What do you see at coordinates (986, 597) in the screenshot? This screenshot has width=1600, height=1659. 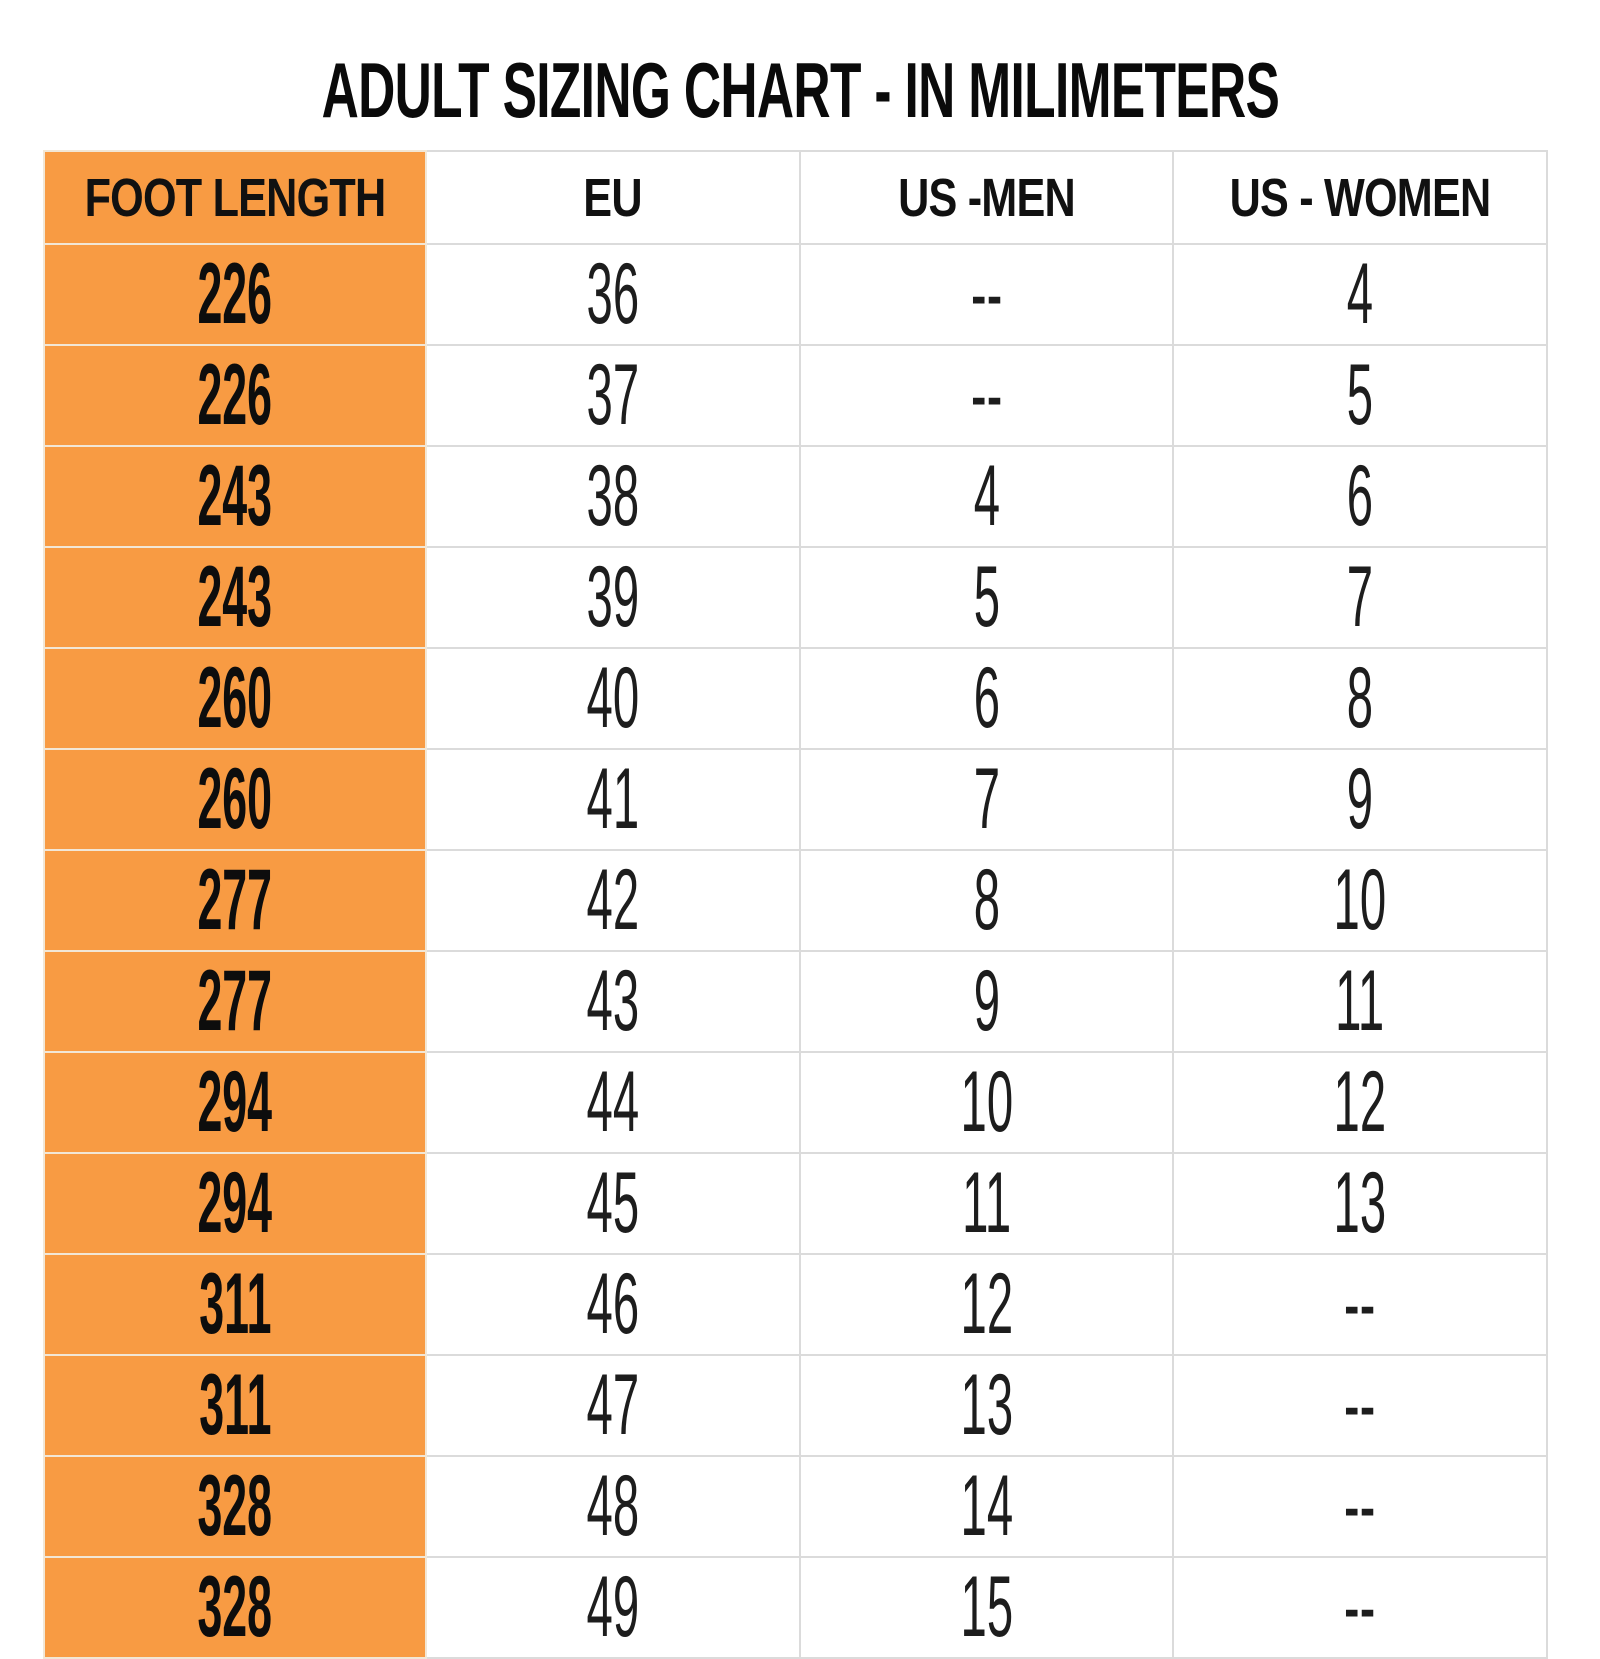 I see `cell-us-men: 5` at bounding box center [986, 597].